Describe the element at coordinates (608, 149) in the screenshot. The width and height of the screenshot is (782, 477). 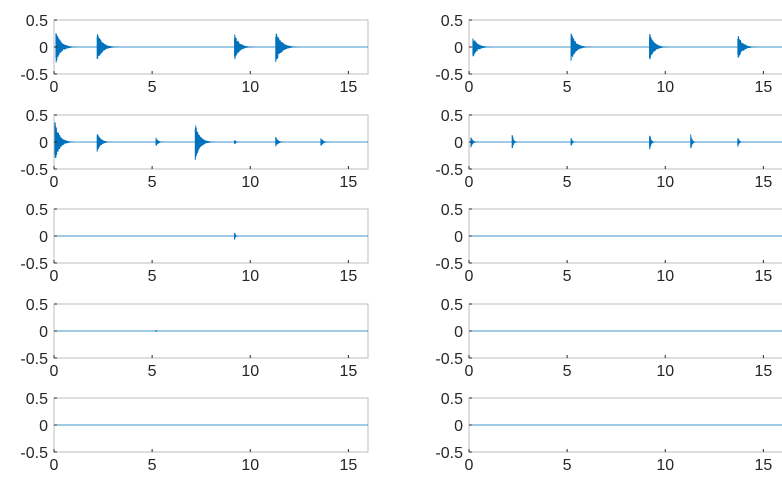
I see `subplot-4: 0 5 10 150.50-0.5` at that location.